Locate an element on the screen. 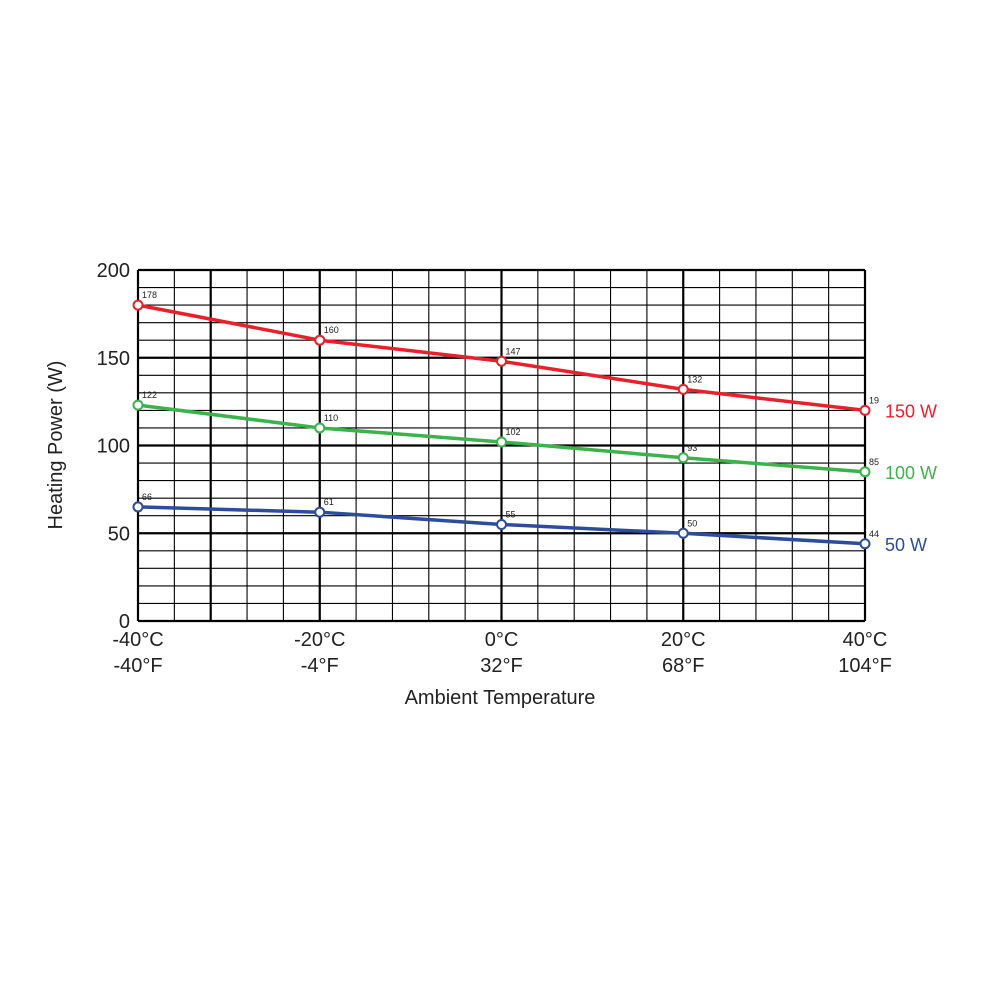 The height and width of the screenshot is (1000, 1000). data-label: 66 is located at coordinates (147, 497).